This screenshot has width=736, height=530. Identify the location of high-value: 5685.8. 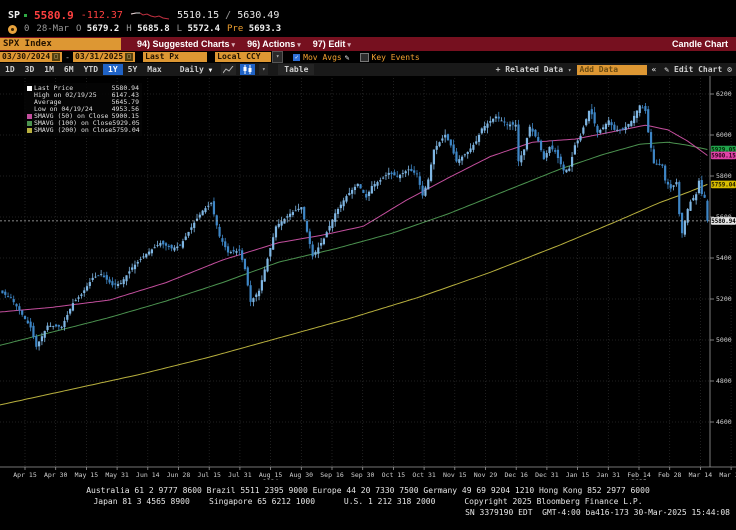
(153, 29).